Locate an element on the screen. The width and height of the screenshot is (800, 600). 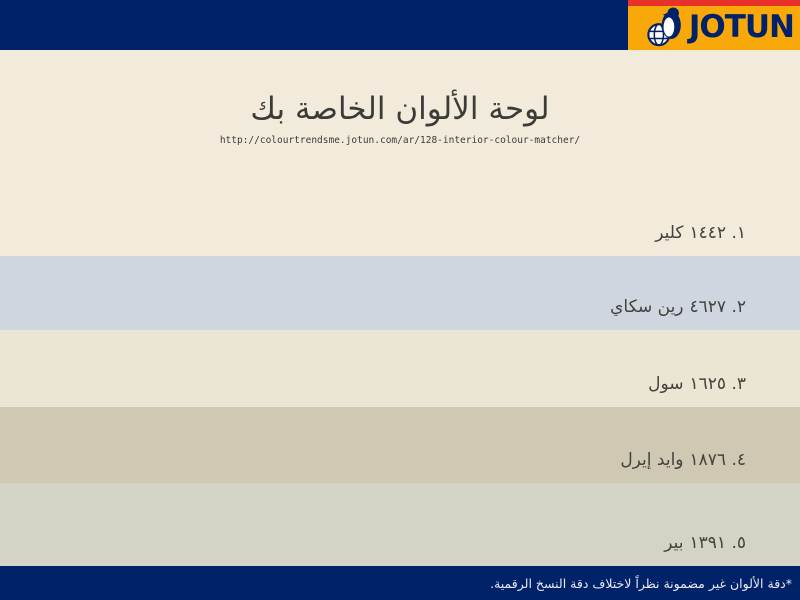
swatch-colour-name: رين سكاي is located at coordinates (647, 307).